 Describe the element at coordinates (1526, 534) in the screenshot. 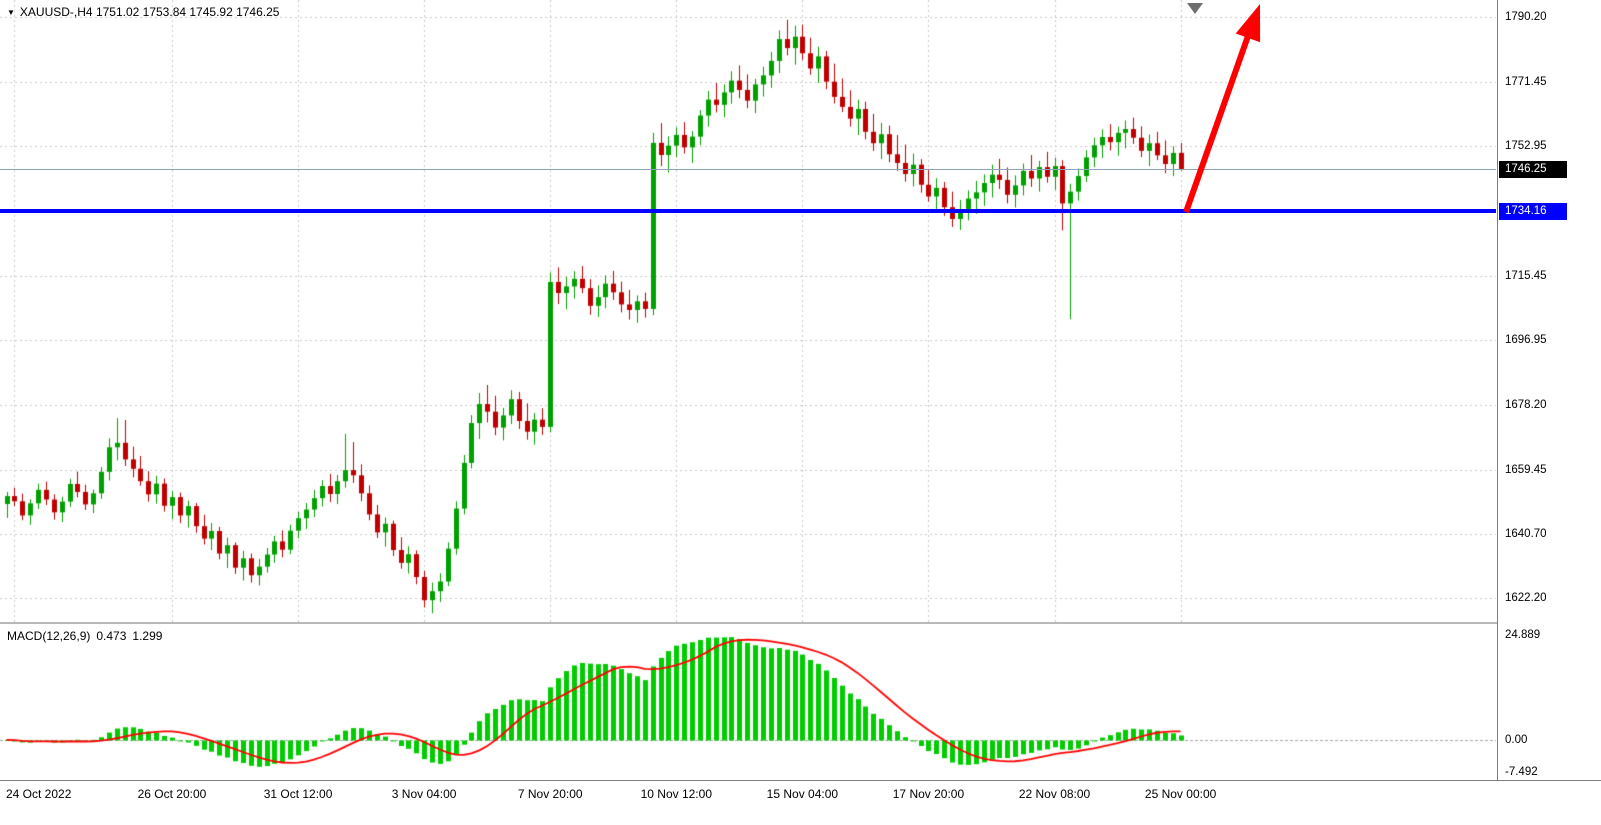

I see `price-axis-tick: 1640.70` at that location.